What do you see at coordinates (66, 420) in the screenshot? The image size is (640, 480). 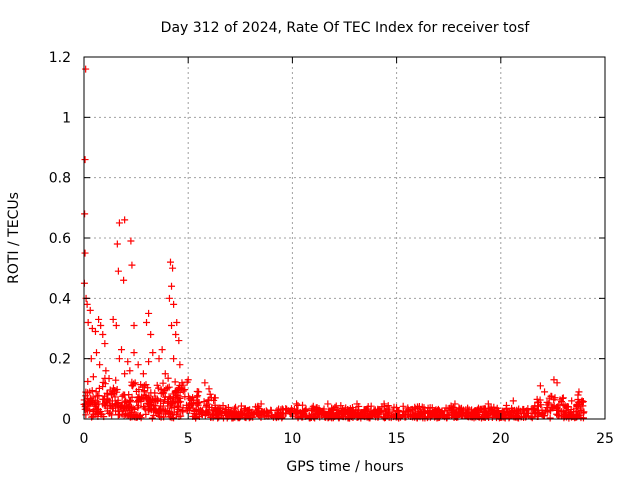 I see `y-tick-label: 0` at bounding box center [66, 420].